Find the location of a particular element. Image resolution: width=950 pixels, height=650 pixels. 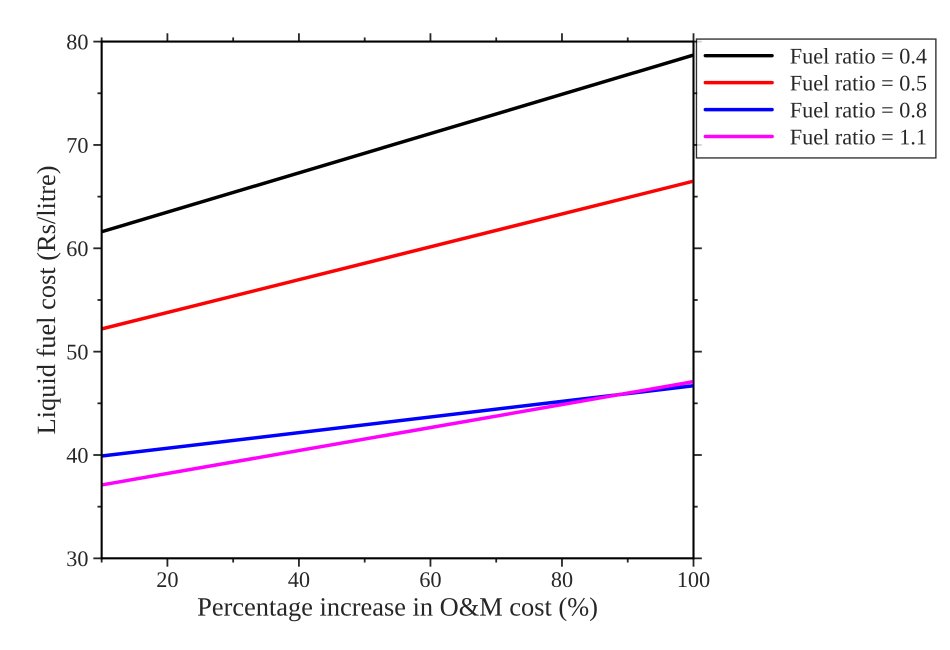

y-tick-label: 40 is located at coordinates (77, 455).